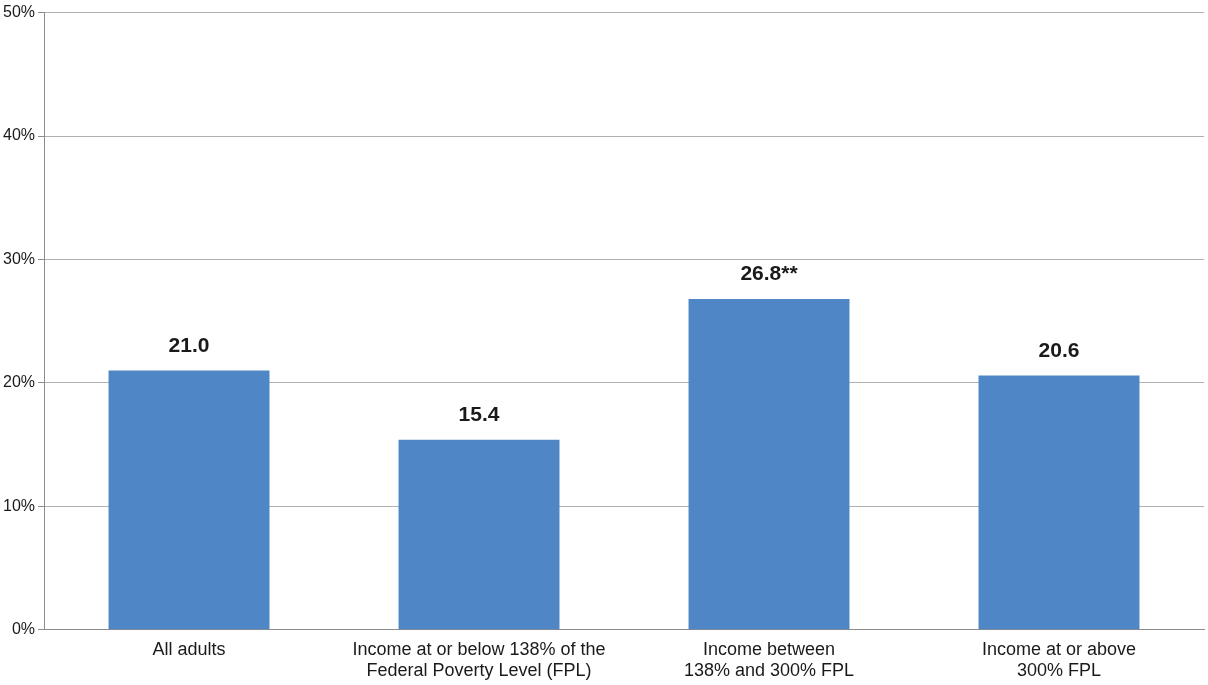  Describe the element at coordinates (19, 258) in the screenshot. I see `y-tick-label: 30%` at that location.